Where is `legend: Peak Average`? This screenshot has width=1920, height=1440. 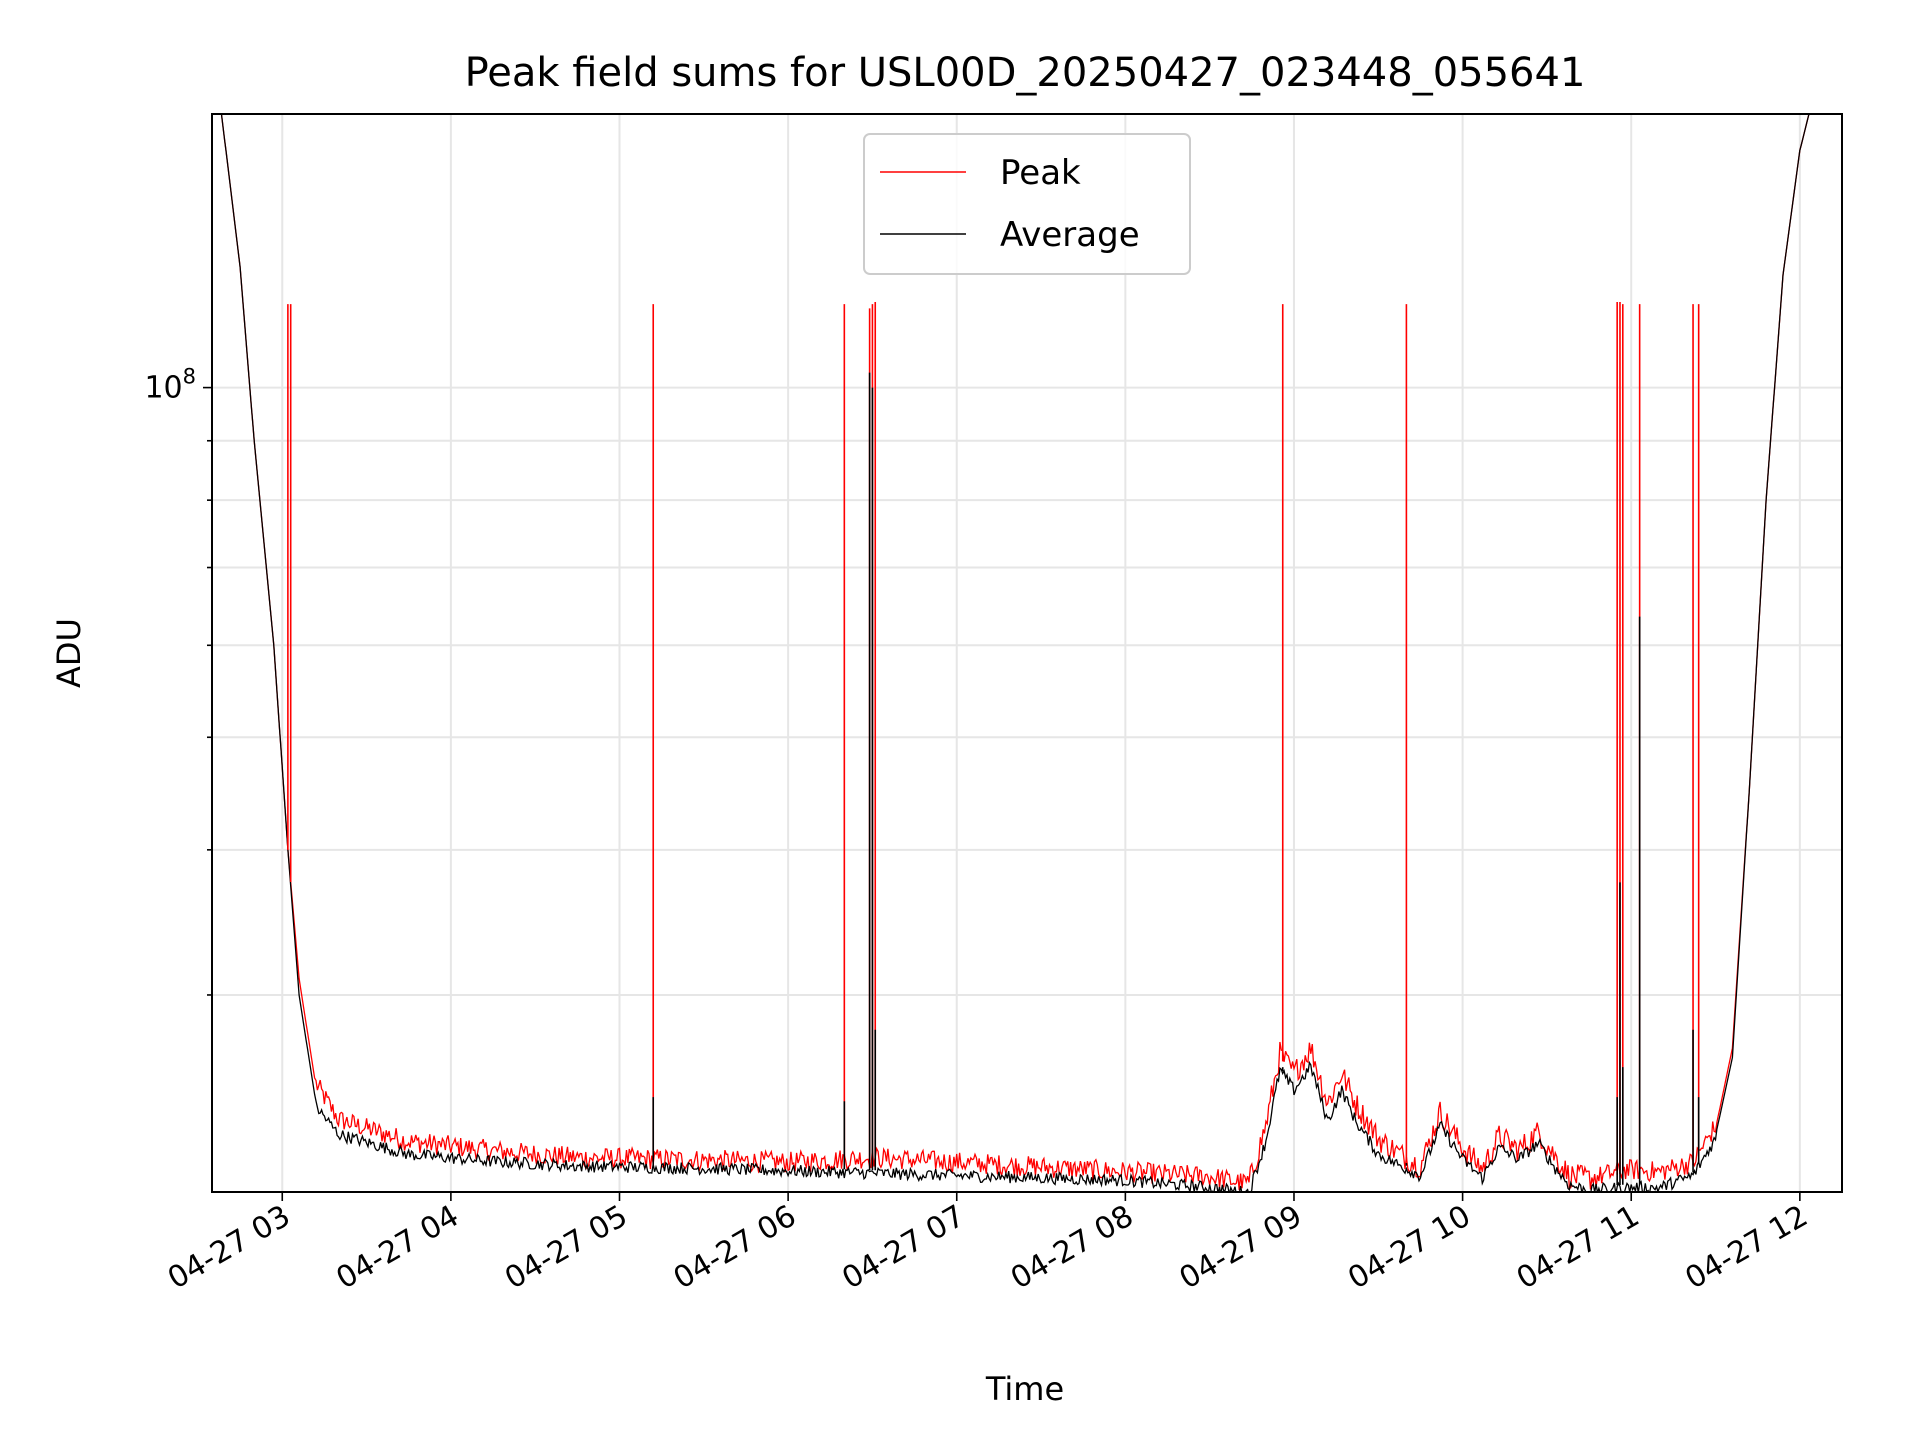
legend: Peak Average is located at coordinates (1027, 204).